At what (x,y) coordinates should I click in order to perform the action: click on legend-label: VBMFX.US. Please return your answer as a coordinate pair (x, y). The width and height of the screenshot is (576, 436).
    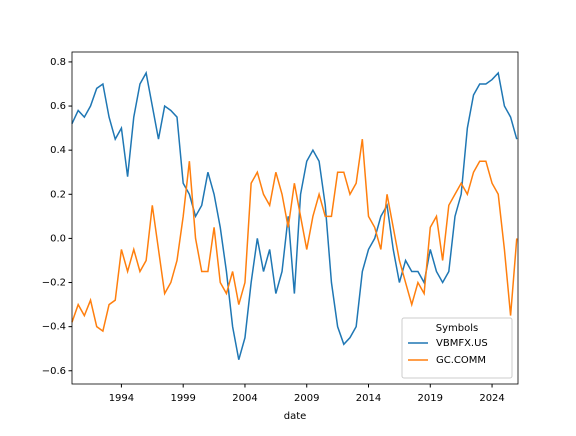
    Looking at the image, I should click on (462, 343).